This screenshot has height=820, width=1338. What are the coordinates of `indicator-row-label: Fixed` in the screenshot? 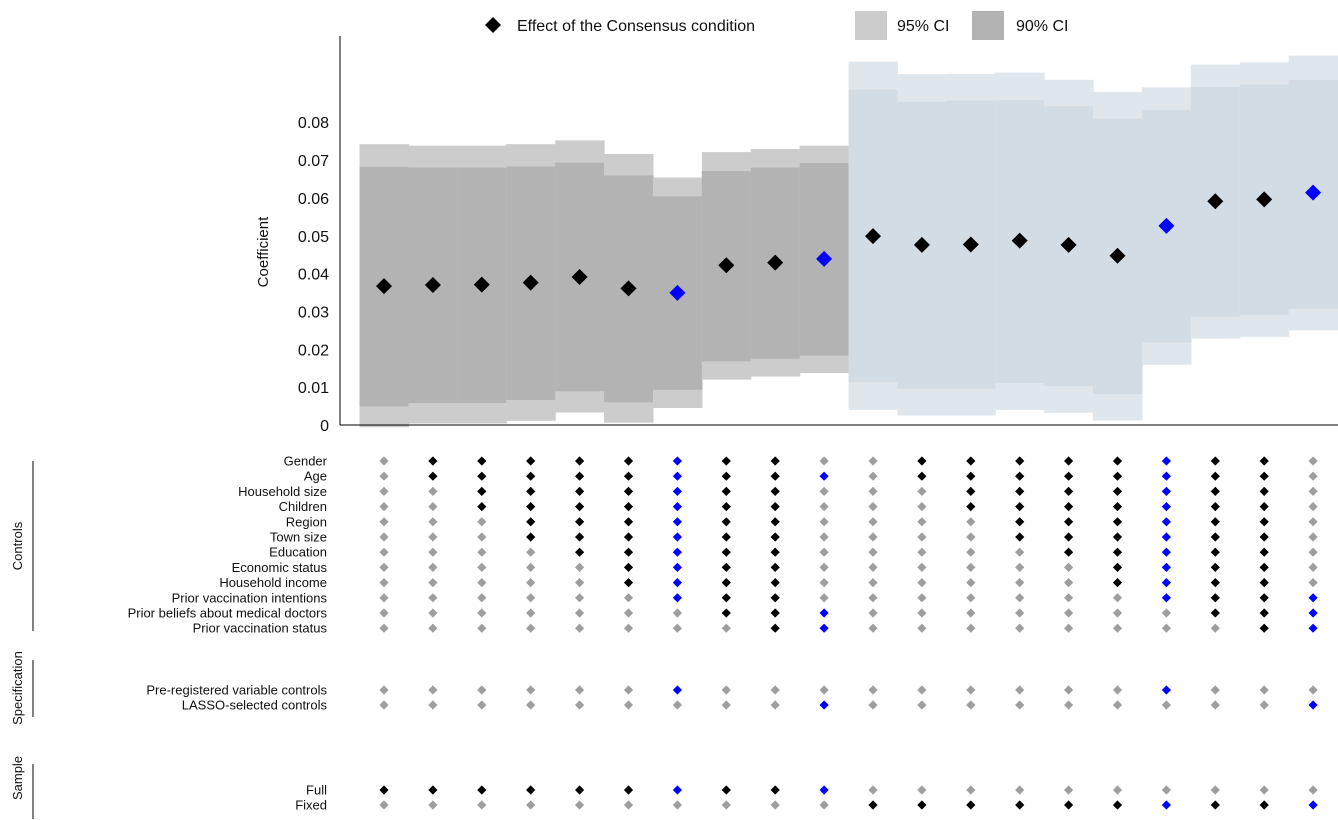 It's located at (311, 805).